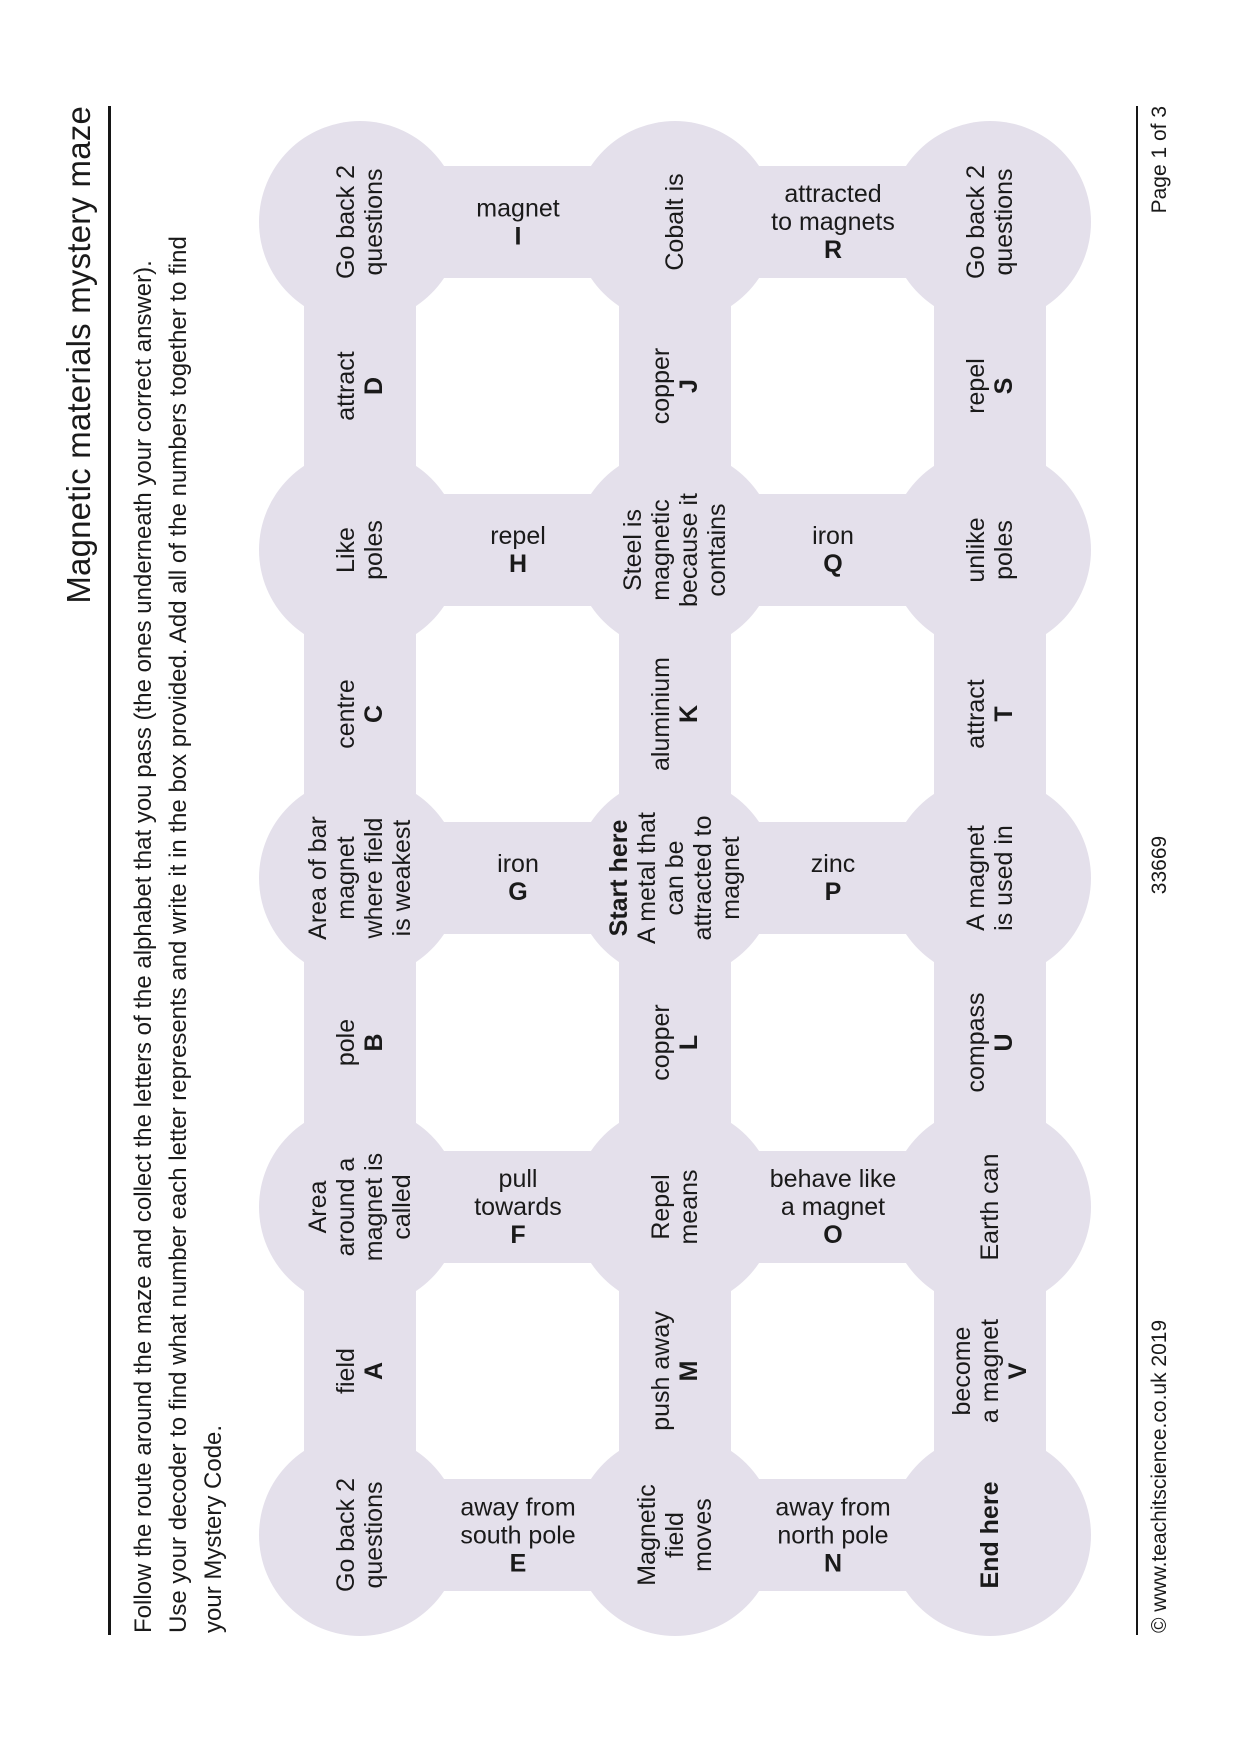  I want to click on maze-answer-letter: L, so click(689, 1042).